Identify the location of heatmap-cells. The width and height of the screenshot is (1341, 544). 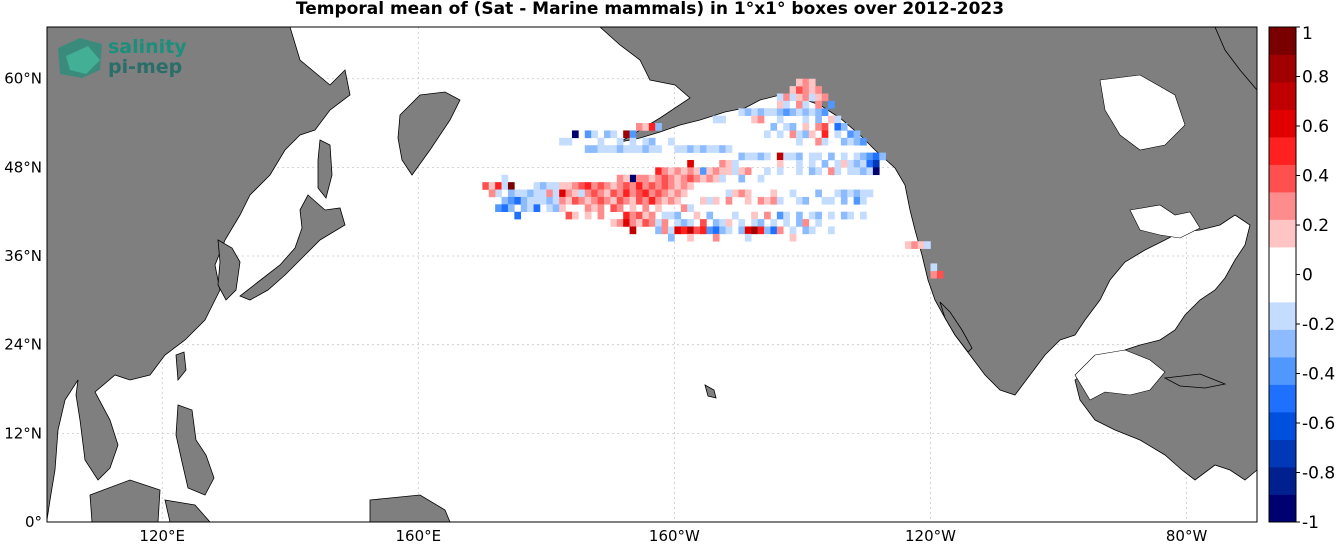
(713, 178).